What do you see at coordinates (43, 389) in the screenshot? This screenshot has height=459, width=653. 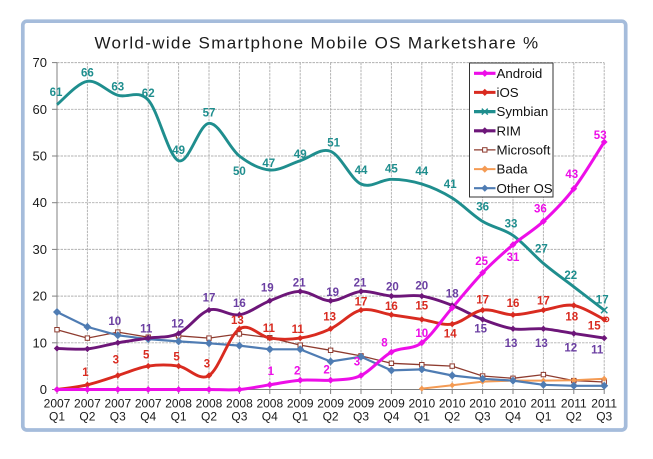 I see `svg-text: 0` at bounding box center [43, 389].